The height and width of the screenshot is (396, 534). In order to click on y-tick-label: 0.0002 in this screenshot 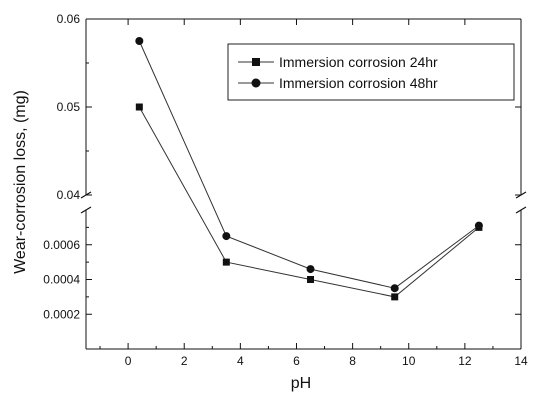, I will do `click(61, 314)`.